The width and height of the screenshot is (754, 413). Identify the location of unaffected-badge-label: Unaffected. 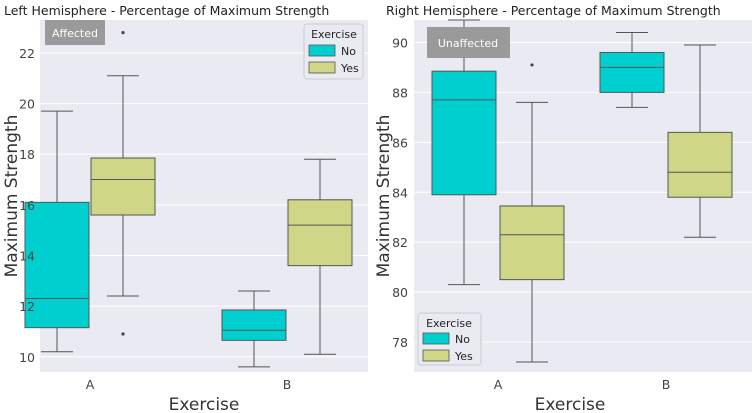
(468, 43).